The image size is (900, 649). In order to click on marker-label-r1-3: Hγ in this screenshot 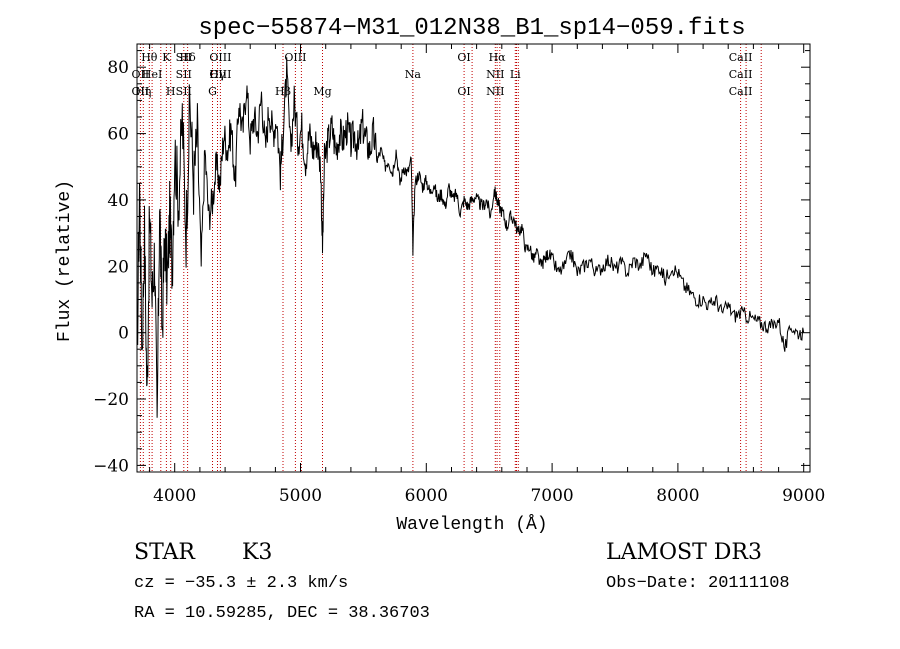, I will do `click(217, 74)`.